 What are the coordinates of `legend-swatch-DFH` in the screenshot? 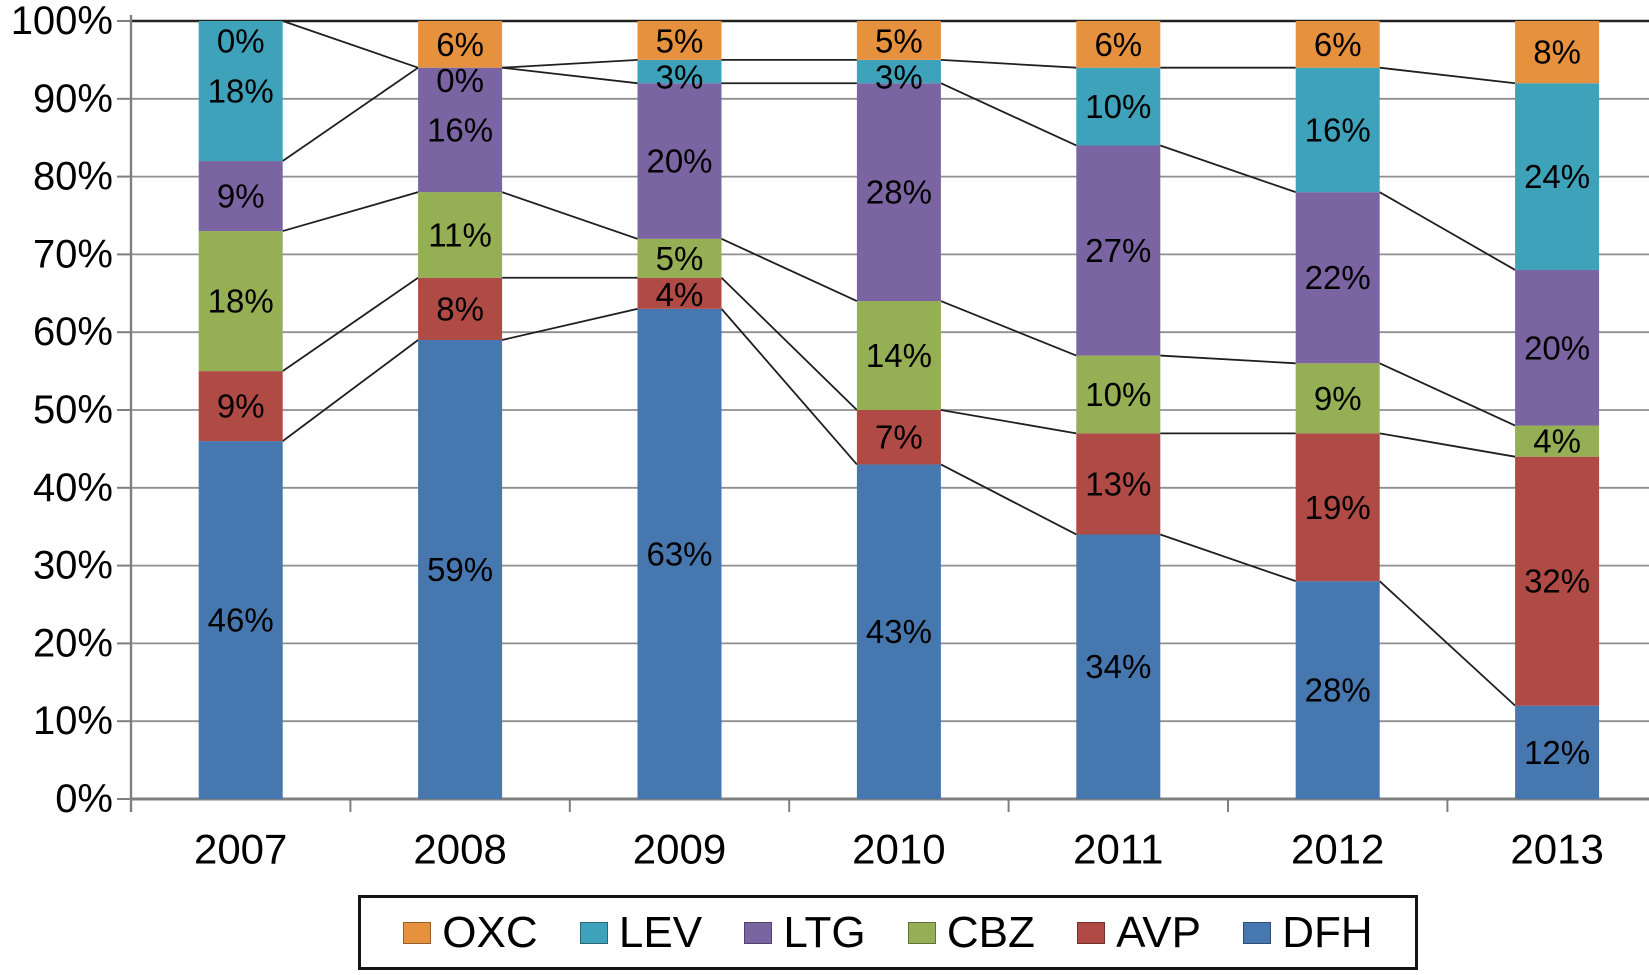 It's located at (1257, 932).